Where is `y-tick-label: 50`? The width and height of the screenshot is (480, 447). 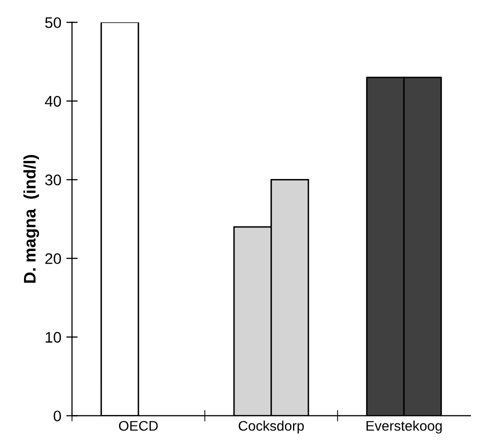 y-tick-label: 50 is located at coordinates (53, 22).